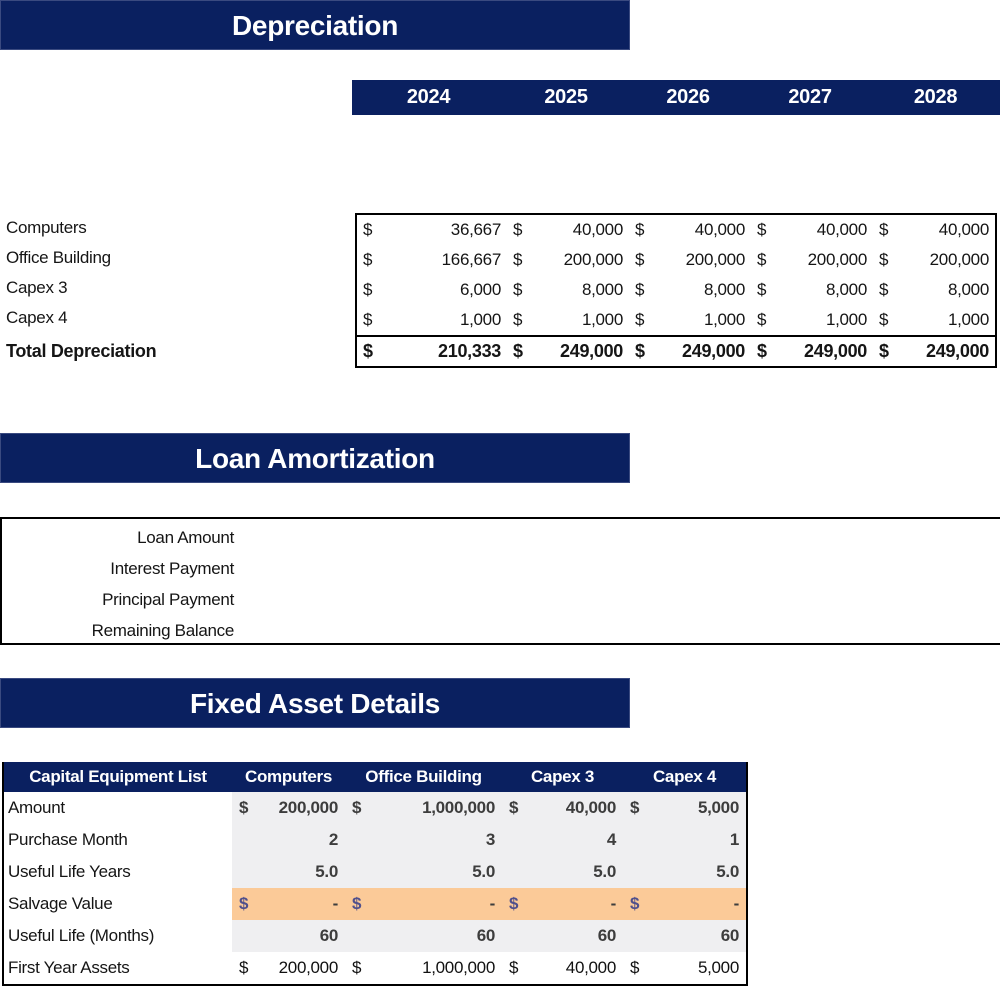 Image resolution: width=1000 pixels, height=1000 pixels. Describe the element at coordinates (118, 840) in the screenshot. I see `row-label: Purchase Month` at that location.